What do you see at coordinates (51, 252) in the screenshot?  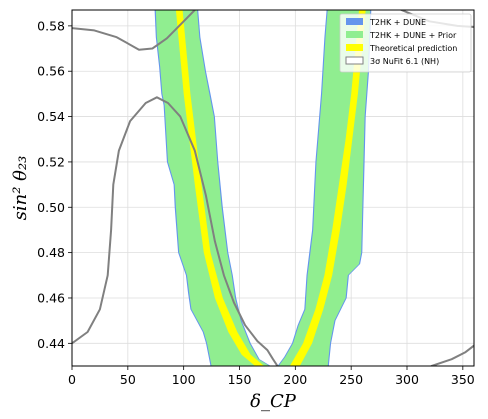 I see `y-tick-label: 0.48` at bounding box center [51, 252].